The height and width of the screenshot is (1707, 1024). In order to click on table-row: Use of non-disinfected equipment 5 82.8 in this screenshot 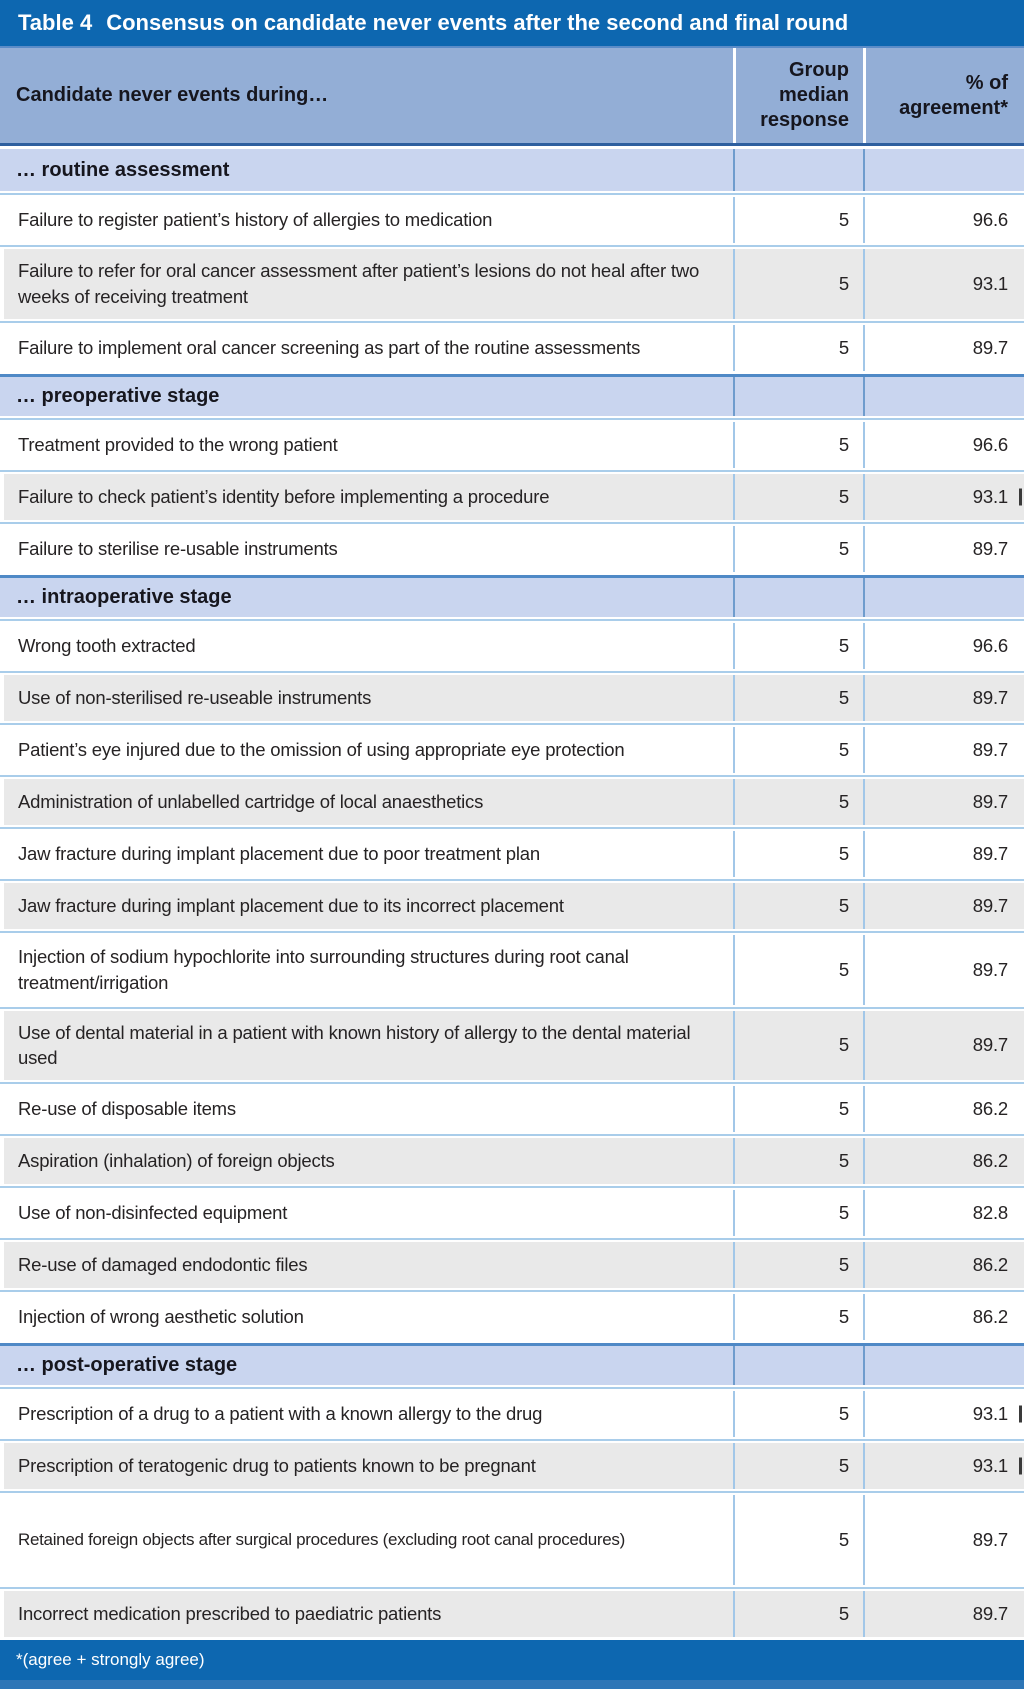, I will do `click(512, 1213)`.